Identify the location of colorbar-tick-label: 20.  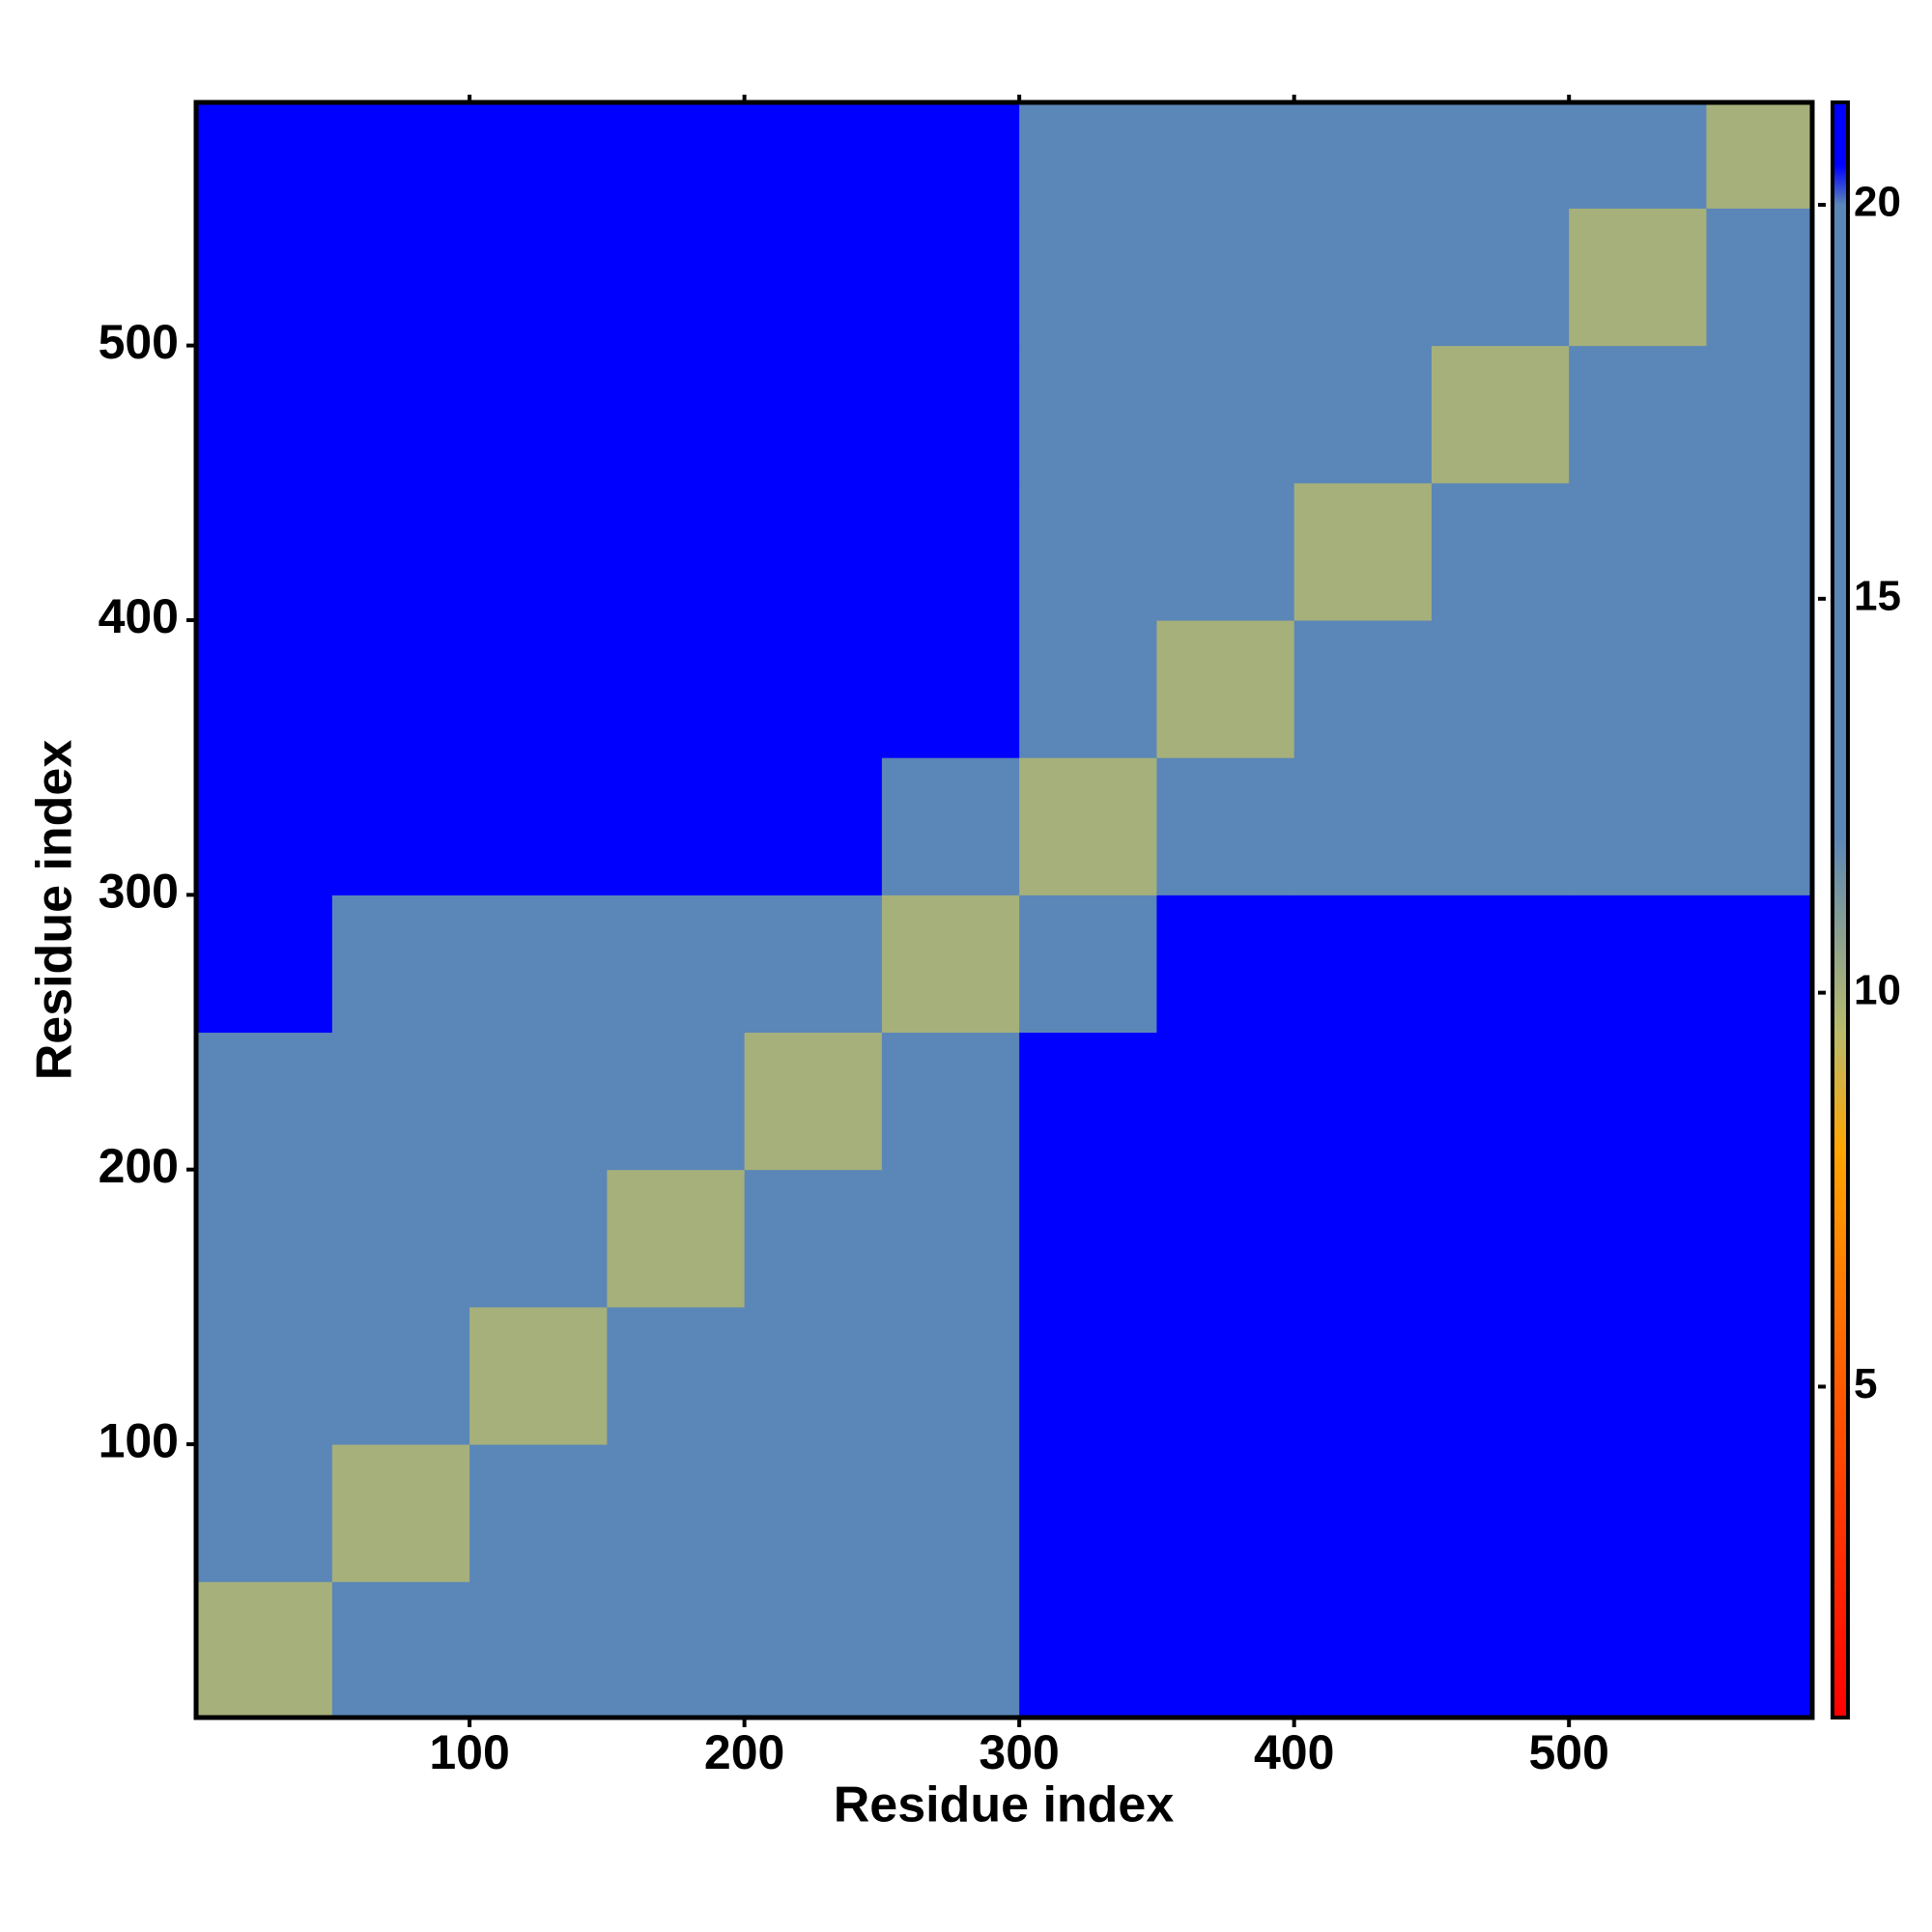
(1877, 202).